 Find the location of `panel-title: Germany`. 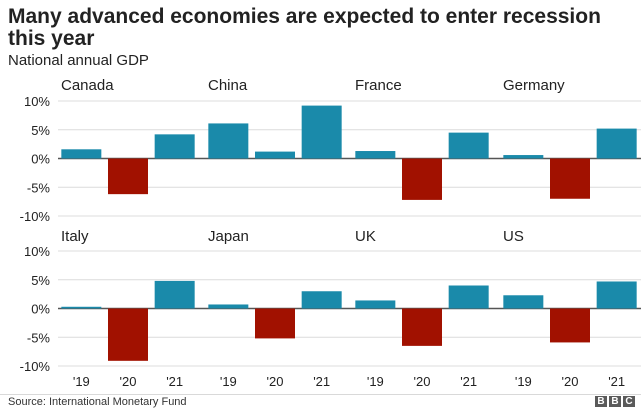

panel-title: Germany is located at coordinates (534, 85).